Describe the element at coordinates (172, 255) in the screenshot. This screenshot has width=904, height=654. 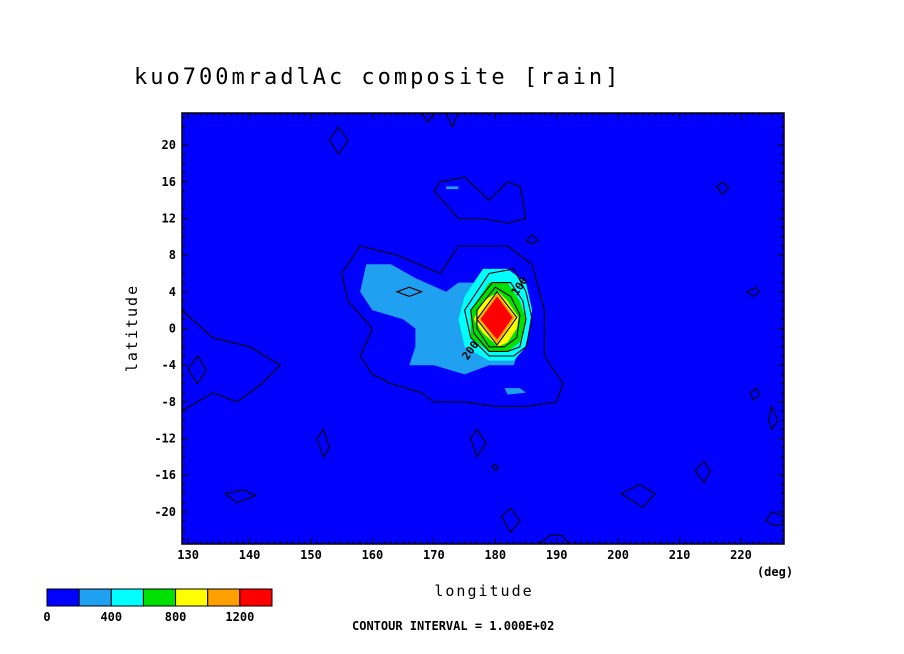
I see `y-tick-label: 8` at that location.